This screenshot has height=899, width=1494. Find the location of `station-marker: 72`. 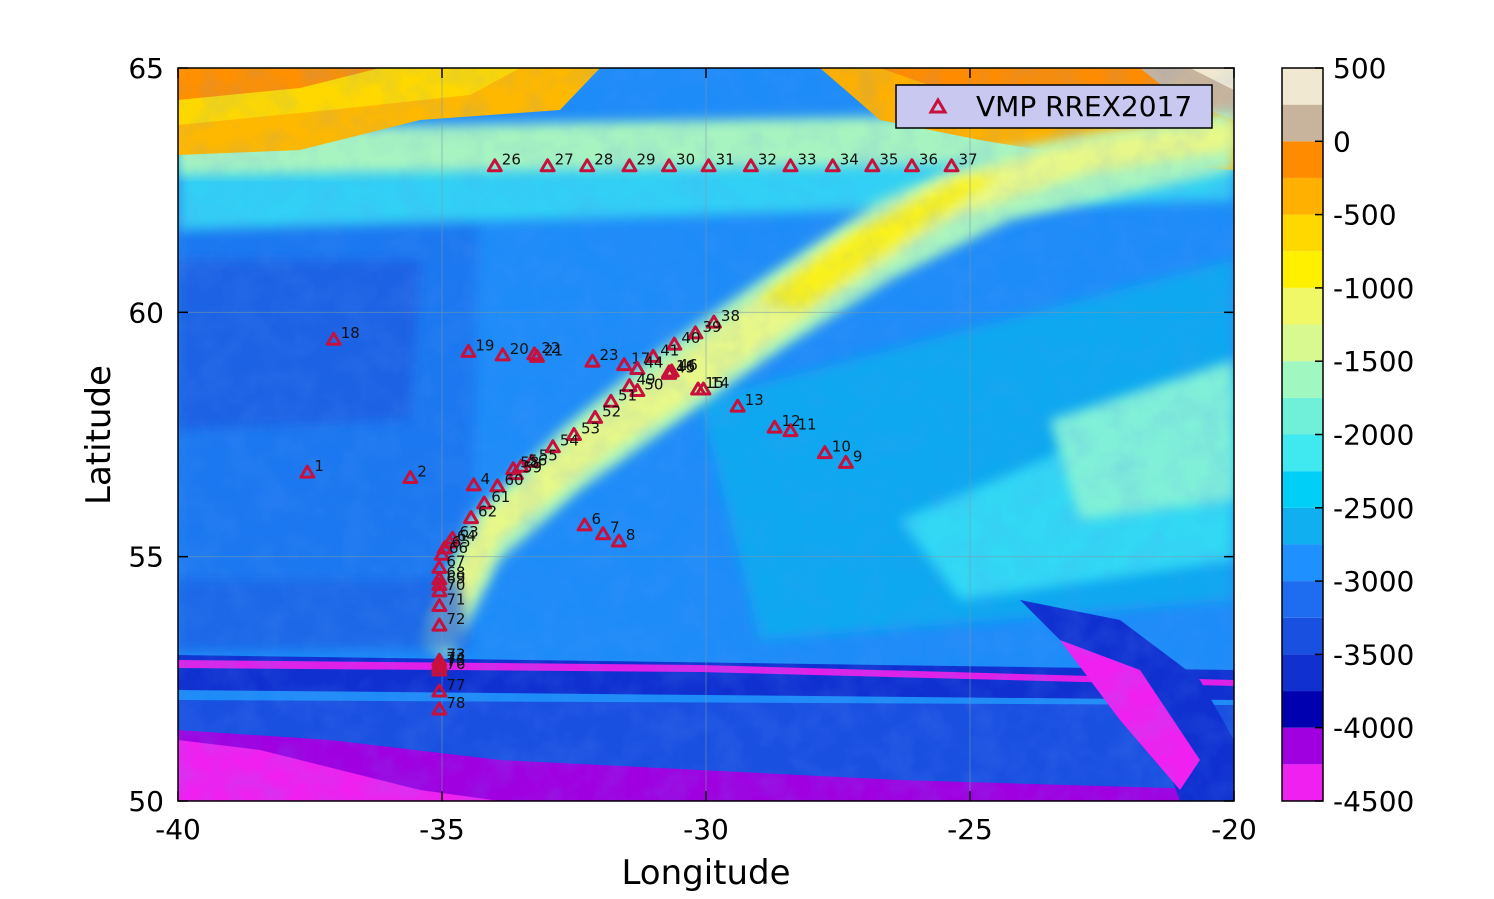

station-marker: 72 is located at coordinates (448, 621).